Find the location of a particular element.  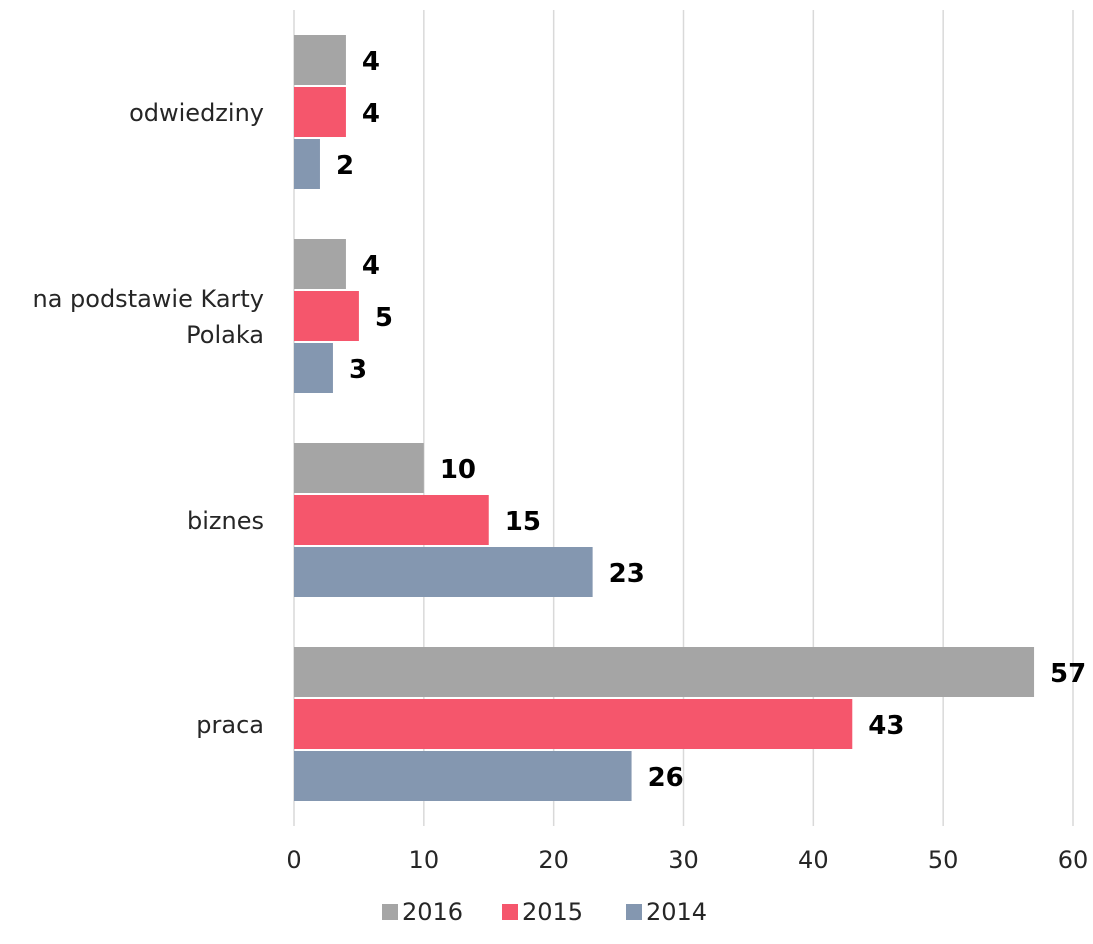

legend-swatch-2015 is located at coordinates (510, 912).